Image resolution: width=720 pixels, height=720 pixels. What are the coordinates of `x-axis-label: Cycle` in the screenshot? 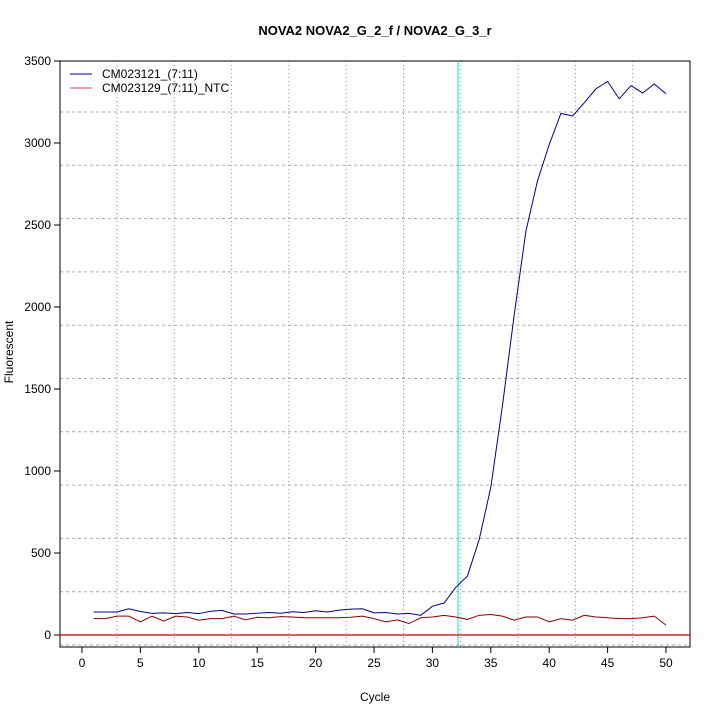 It's located at (375, 697).